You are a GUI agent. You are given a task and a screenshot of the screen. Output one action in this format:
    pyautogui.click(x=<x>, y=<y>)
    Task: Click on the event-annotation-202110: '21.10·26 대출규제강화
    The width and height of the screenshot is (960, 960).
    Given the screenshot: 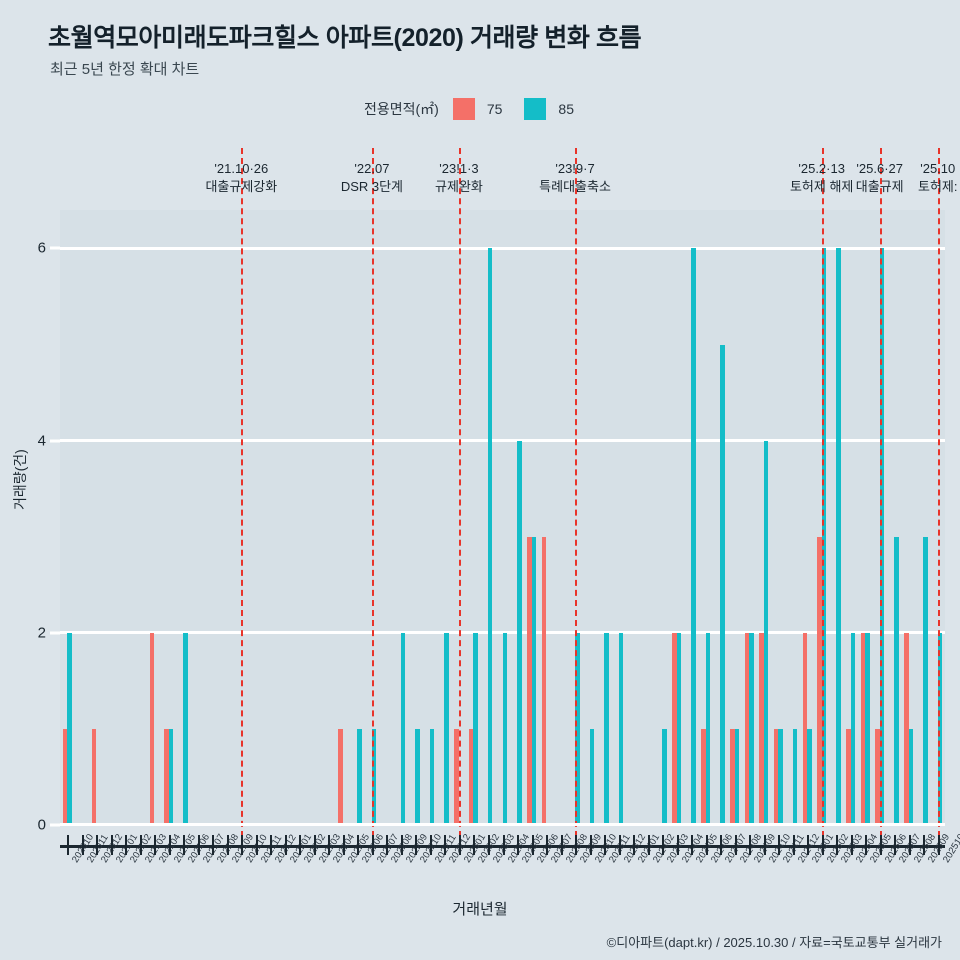 What is the action you would take?
    pyautogui.click(x=241, y=177)
    